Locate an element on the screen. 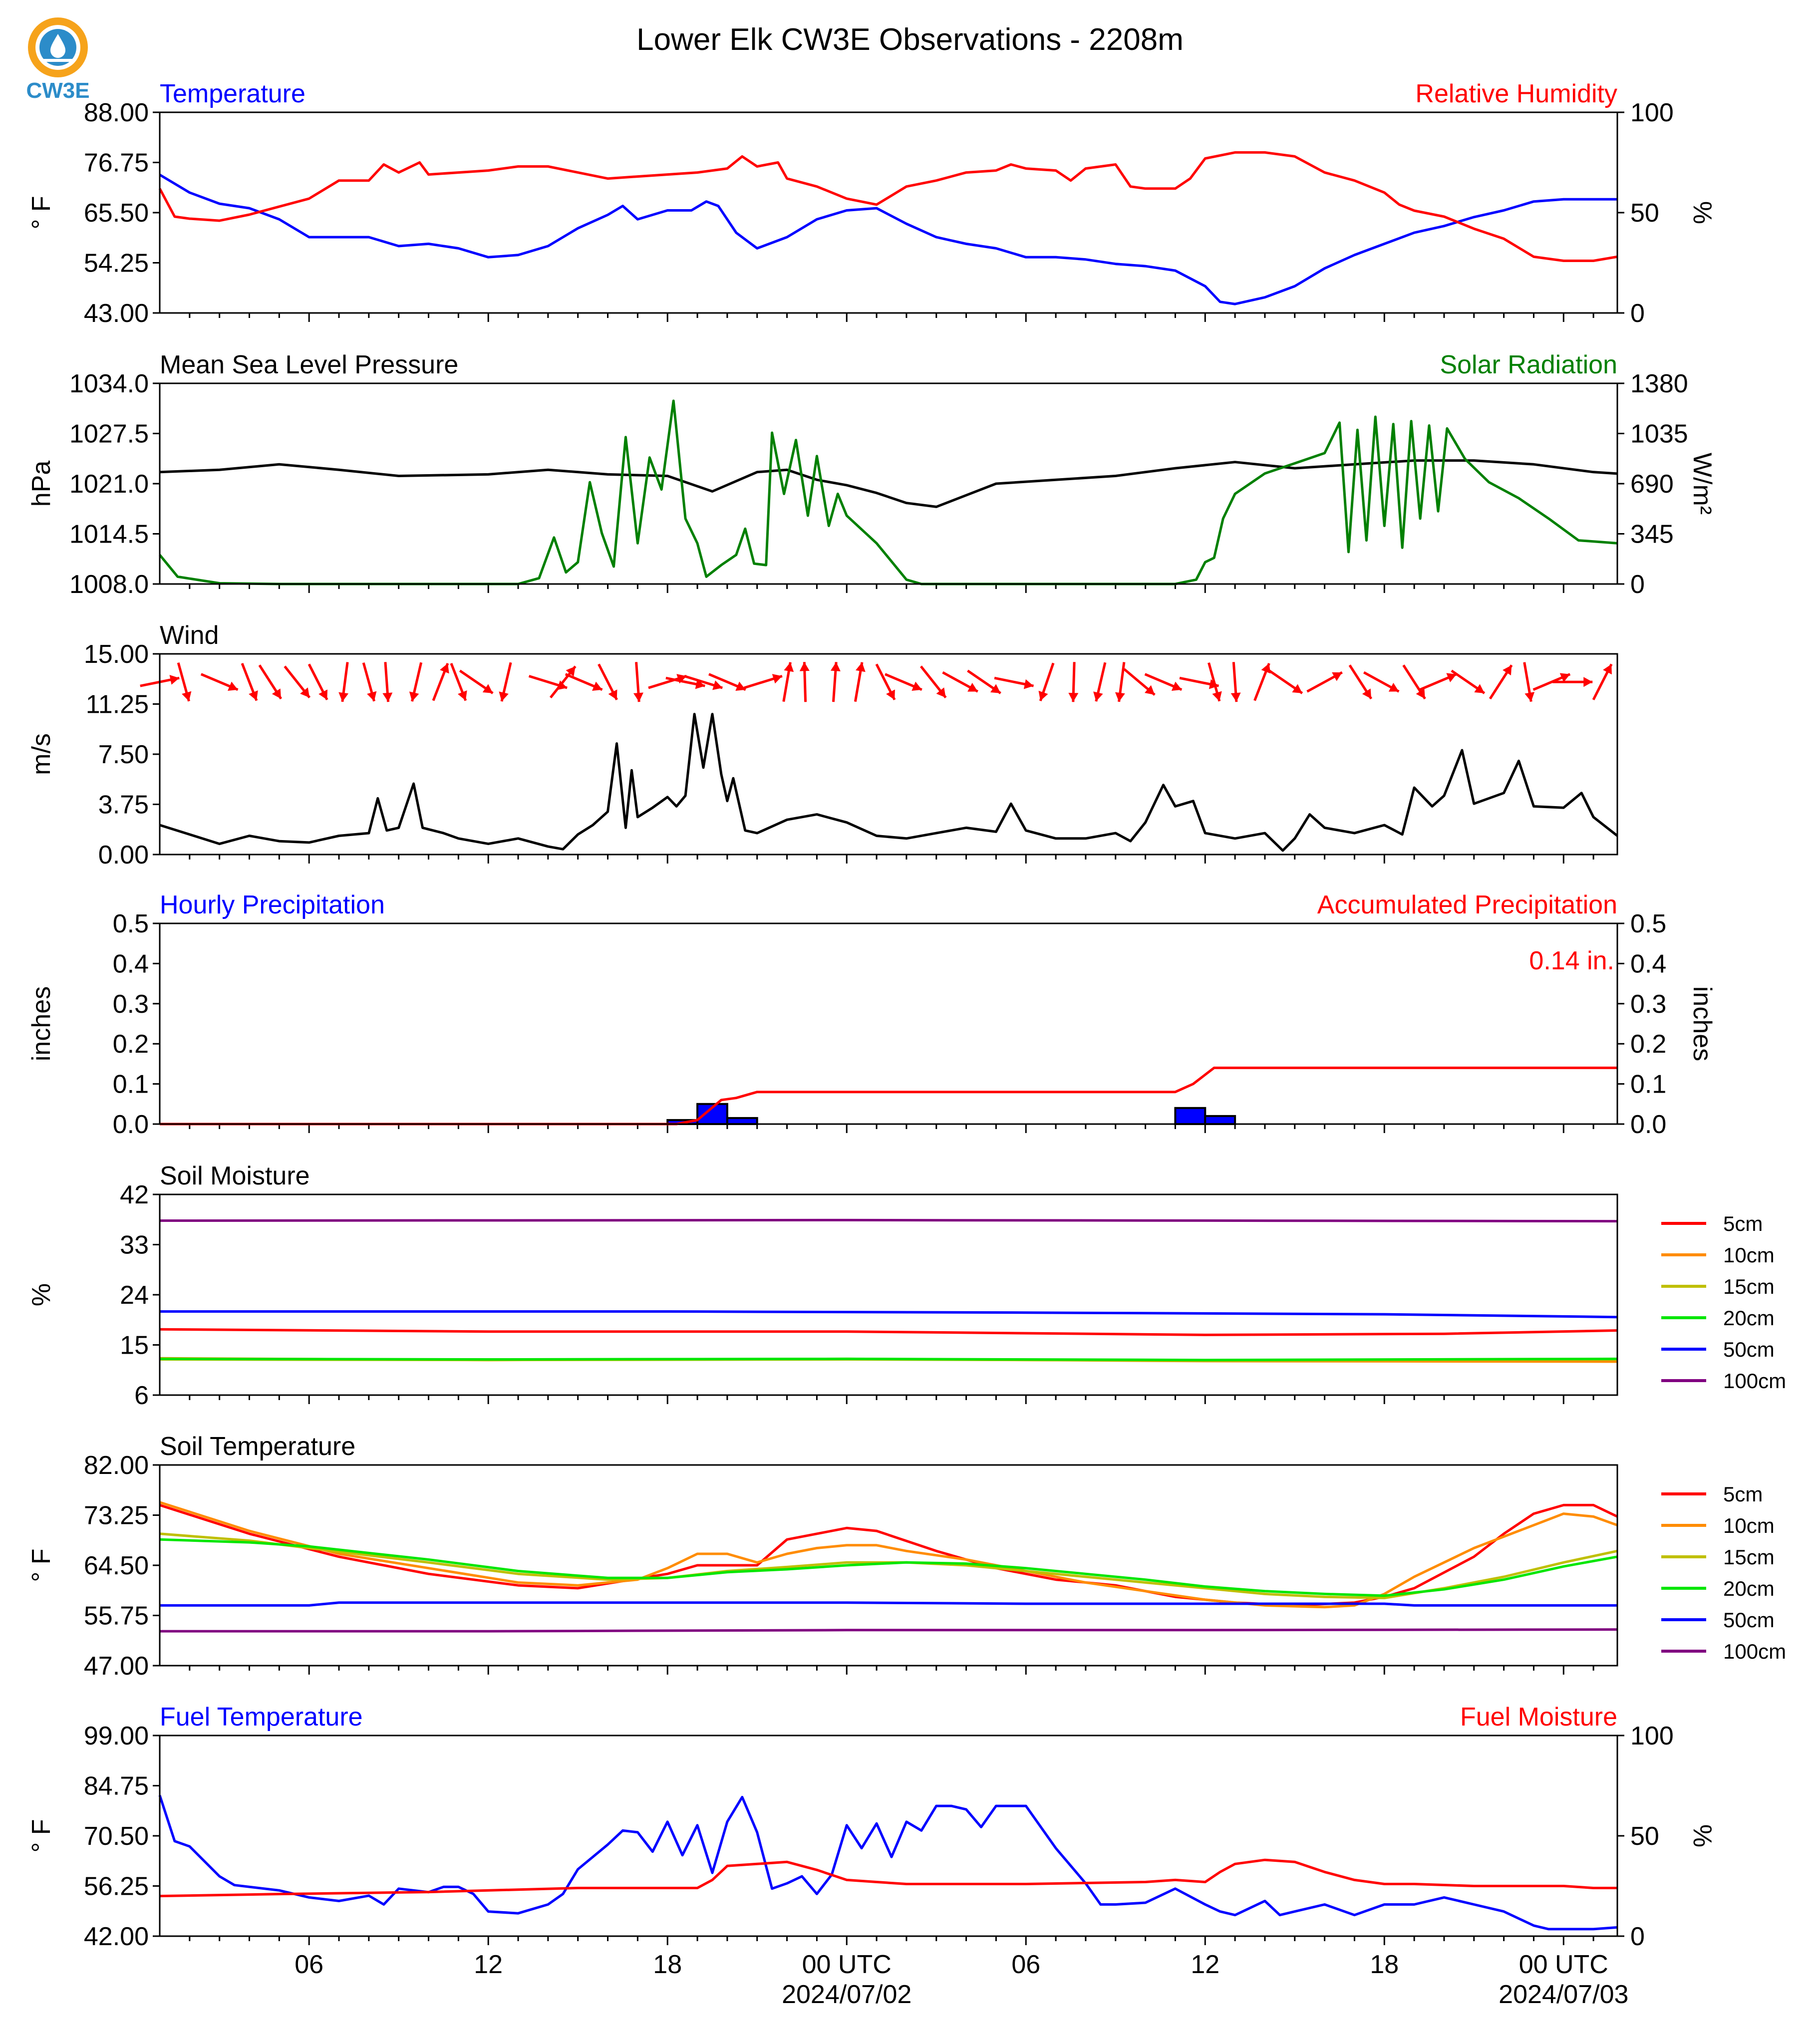  precip-bar is located at coordinates (1190, 1116).